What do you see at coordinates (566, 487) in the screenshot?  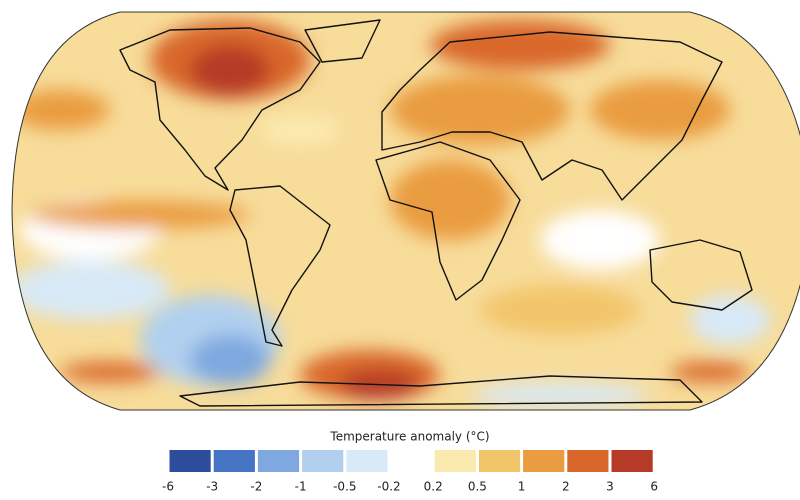 I see `legend-tick-label: 2` at bounding box center [566, 487].